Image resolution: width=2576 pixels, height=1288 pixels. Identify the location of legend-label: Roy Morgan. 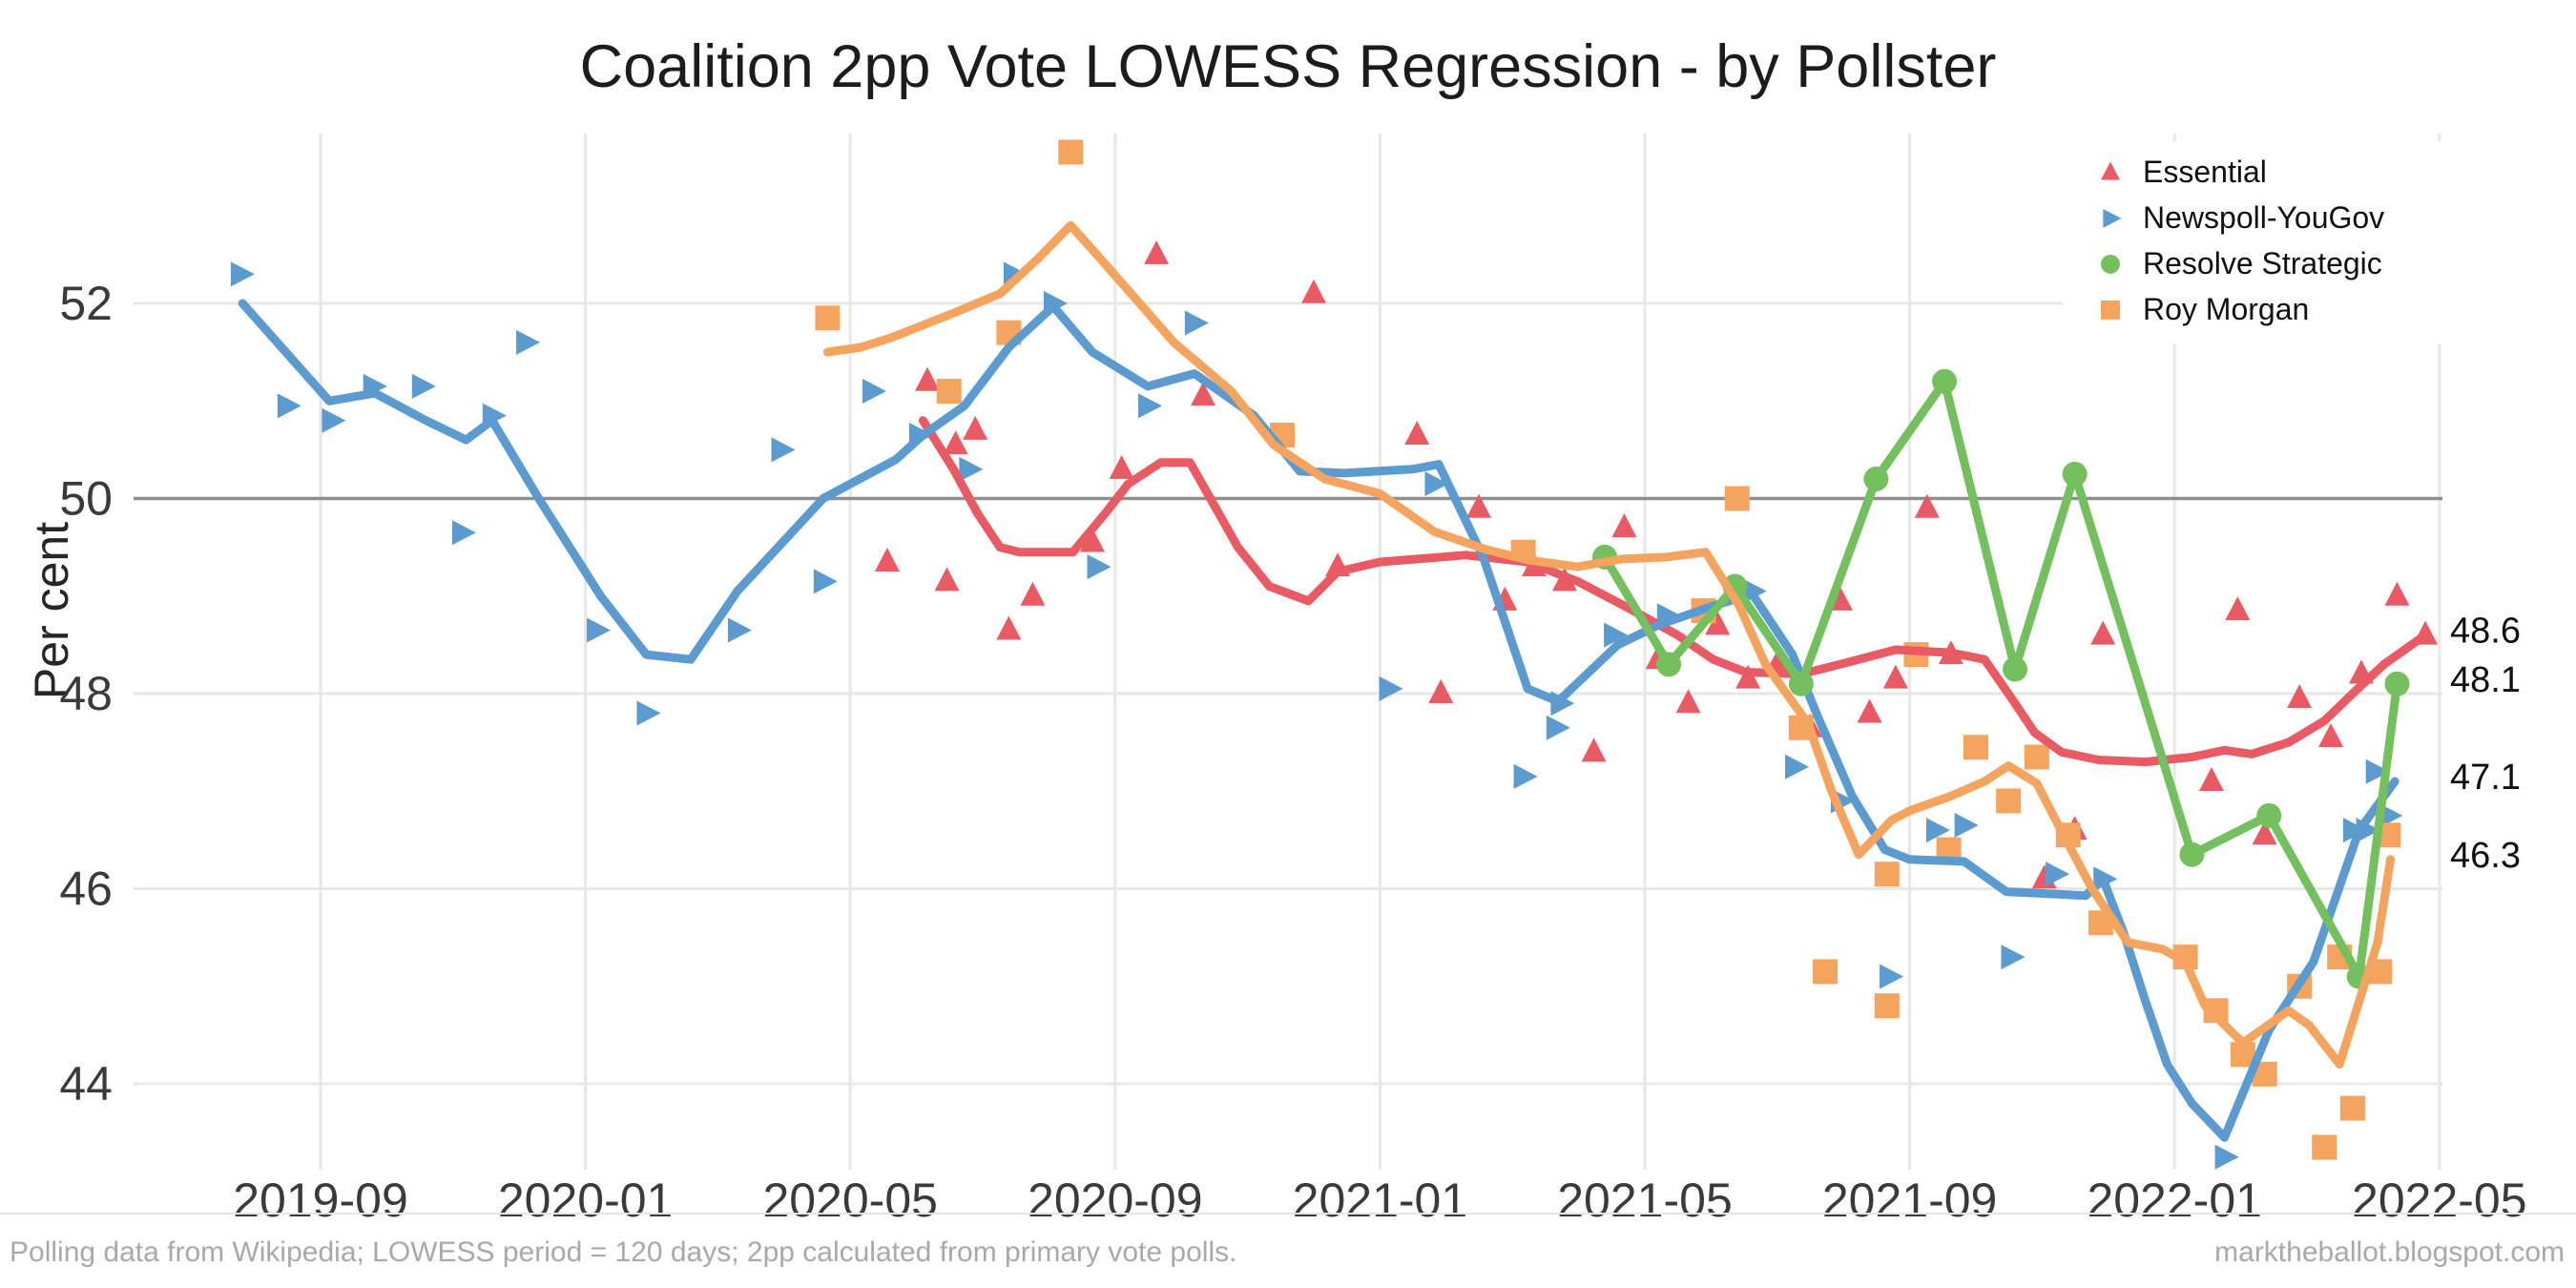
(2226, 308).